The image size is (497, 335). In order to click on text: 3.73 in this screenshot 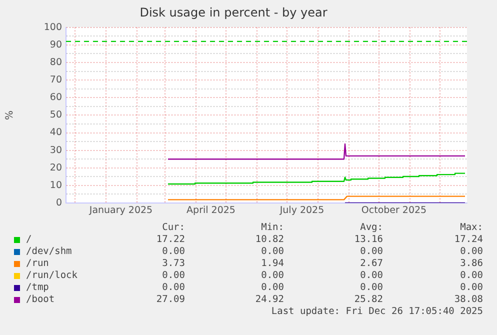, I will do `click(173, 263)`.